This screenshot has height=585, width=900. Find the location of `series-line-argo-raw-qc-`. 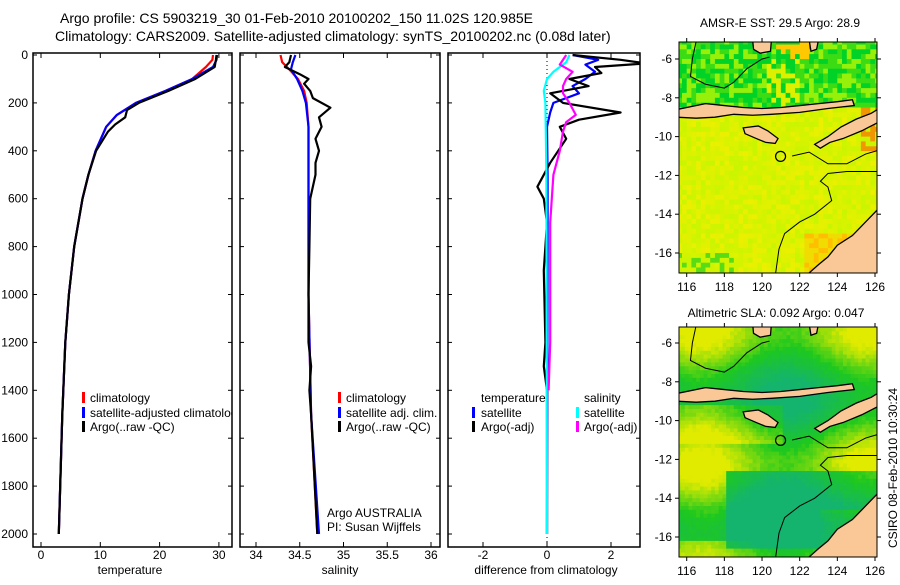

series-line-argo-raw-qc- is located at coordinates (138, 294).